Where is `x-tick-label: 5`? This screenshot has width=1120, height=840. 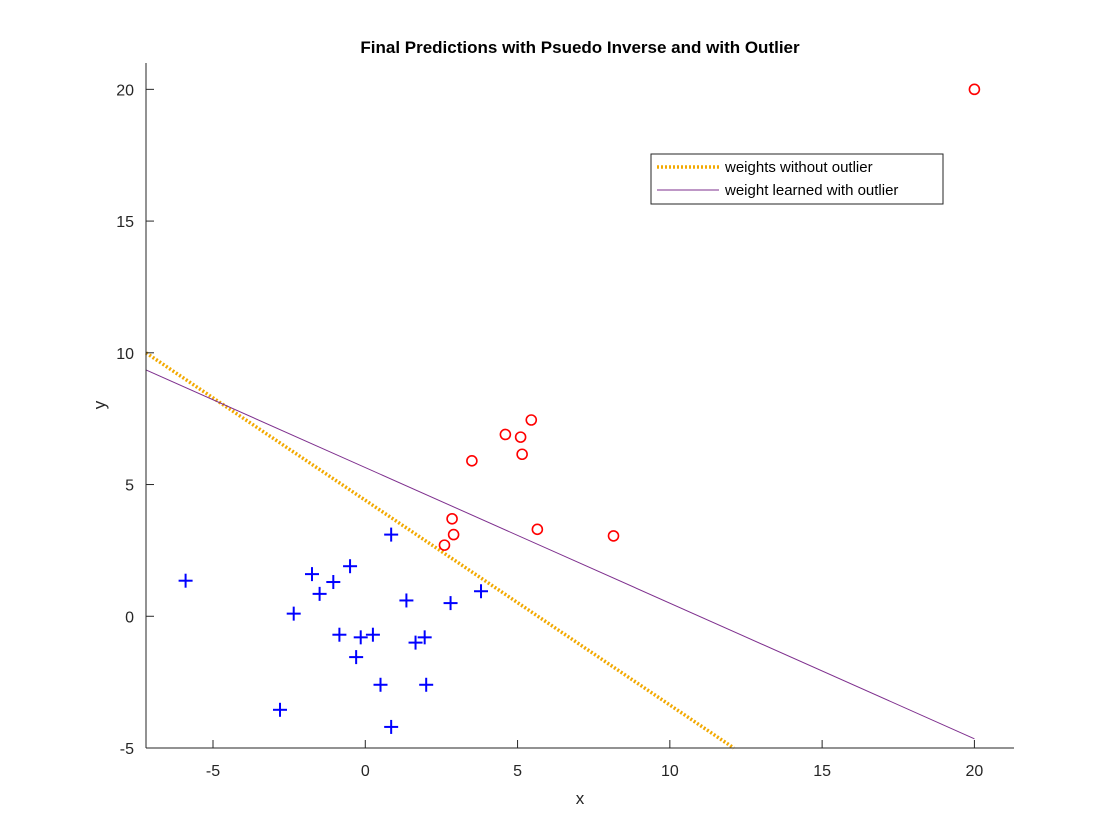 x-tick-label: 5 is located at coordinates (517, 771).